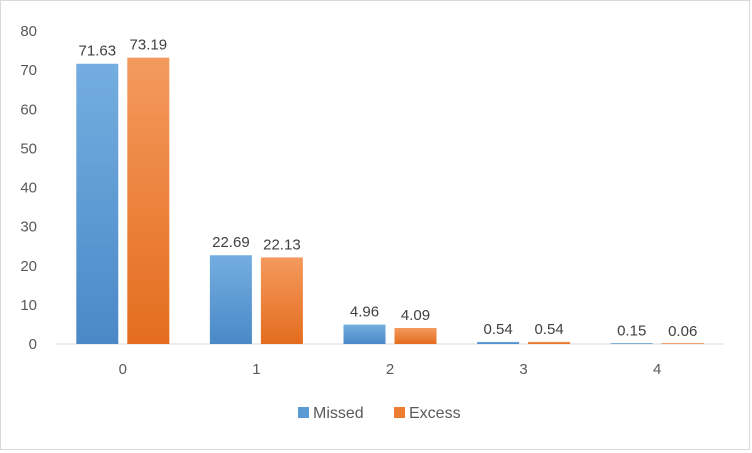  I want to click on data-label: 0.15, so click(631, 330).